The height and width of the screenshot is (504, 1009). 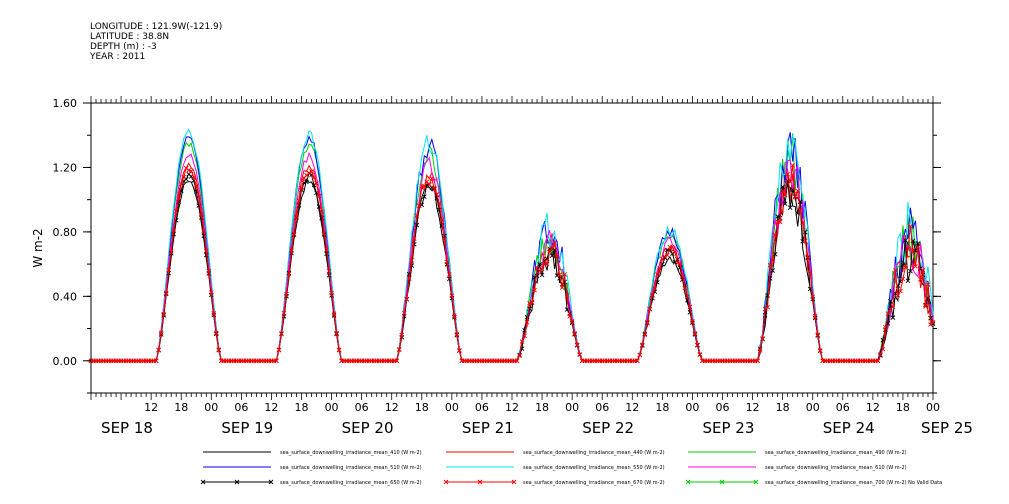 I want to click on y-tick-label: 1.60, so click(x=65, y=103).